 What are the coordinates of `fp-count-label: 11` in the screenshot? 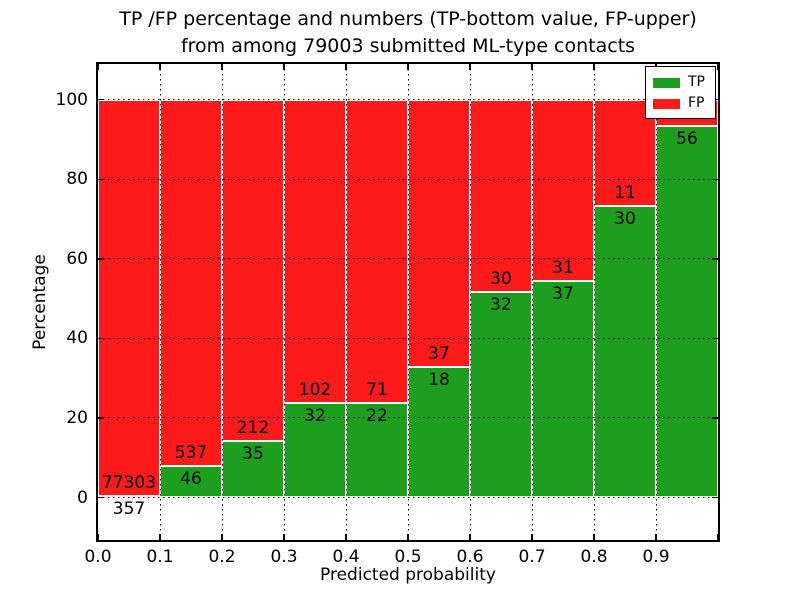 It's located at (625, 193).